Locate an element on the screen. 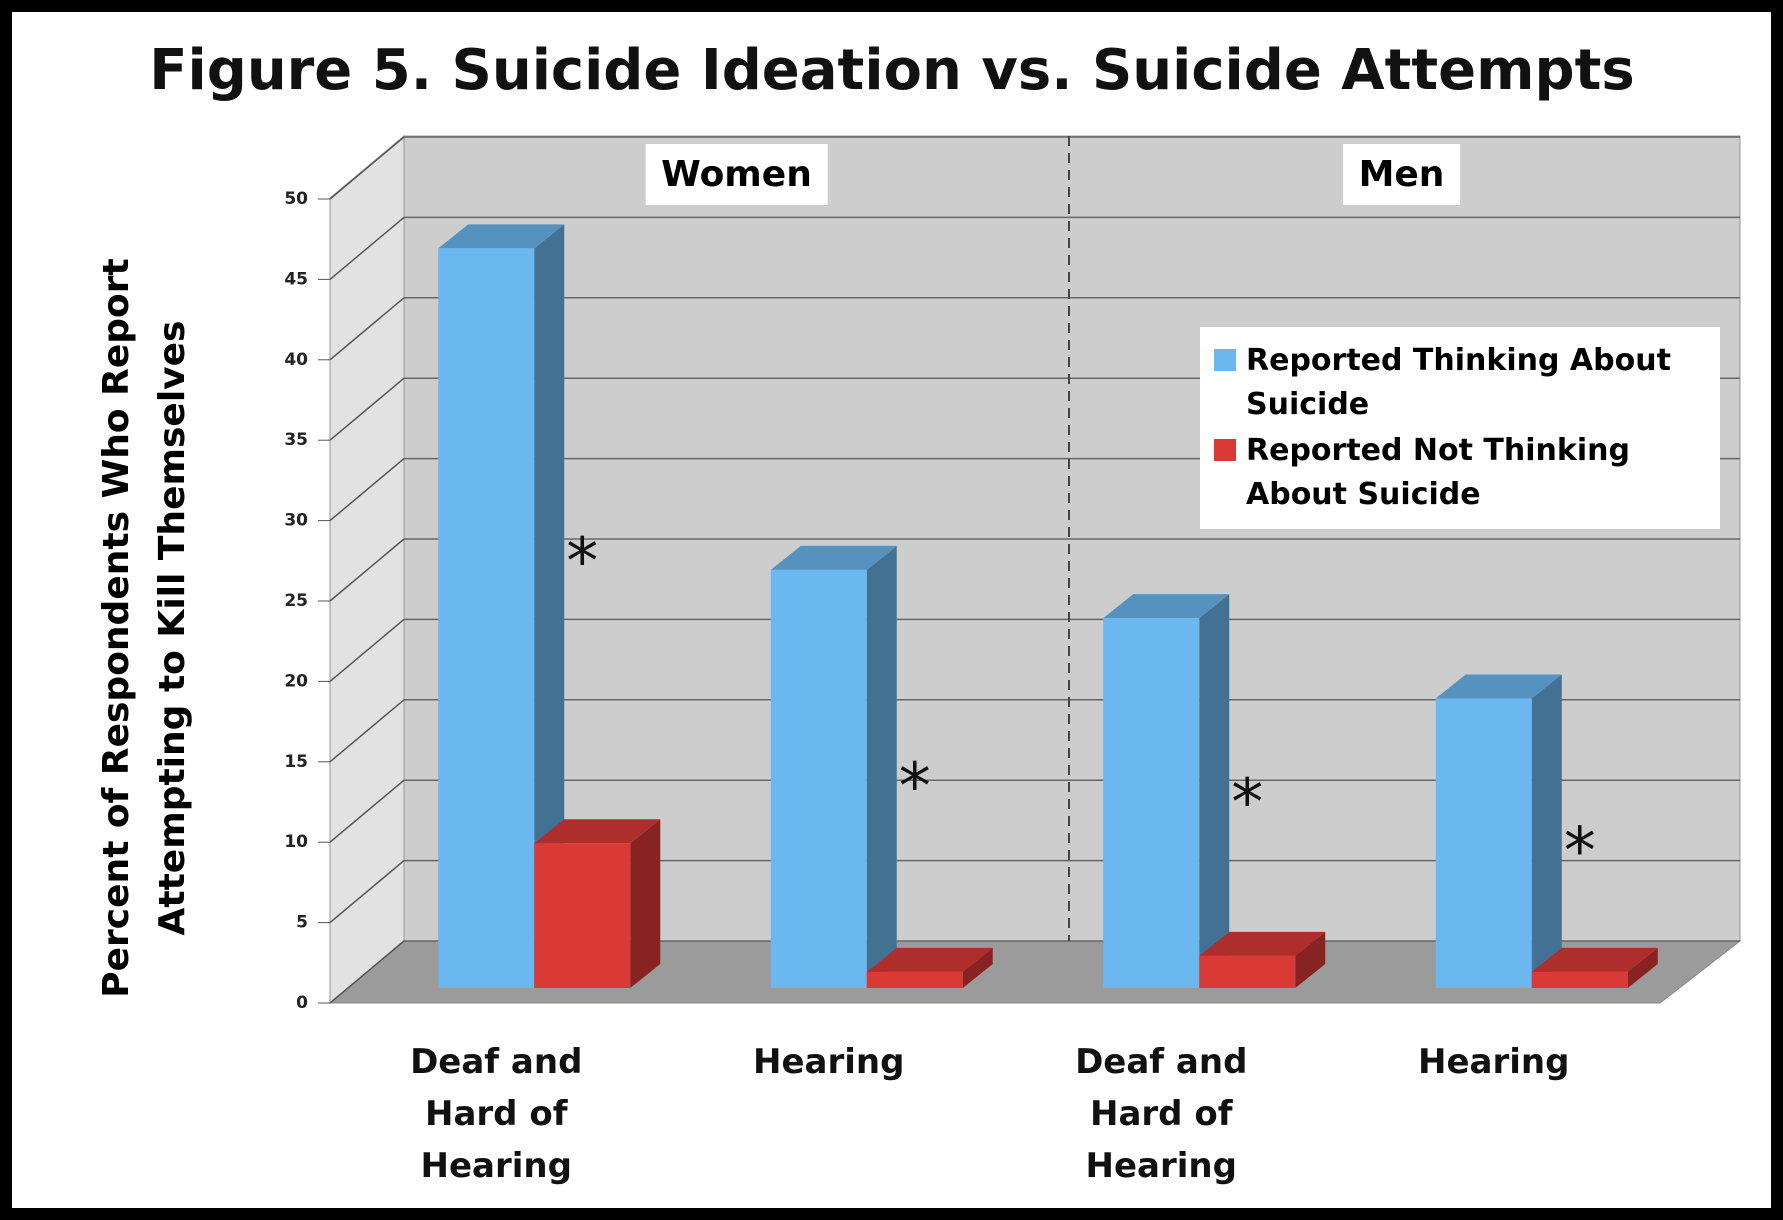 This screenshot has width=1783, height=1220. y-tick-label: 5 is located at coordinates (302, 923).